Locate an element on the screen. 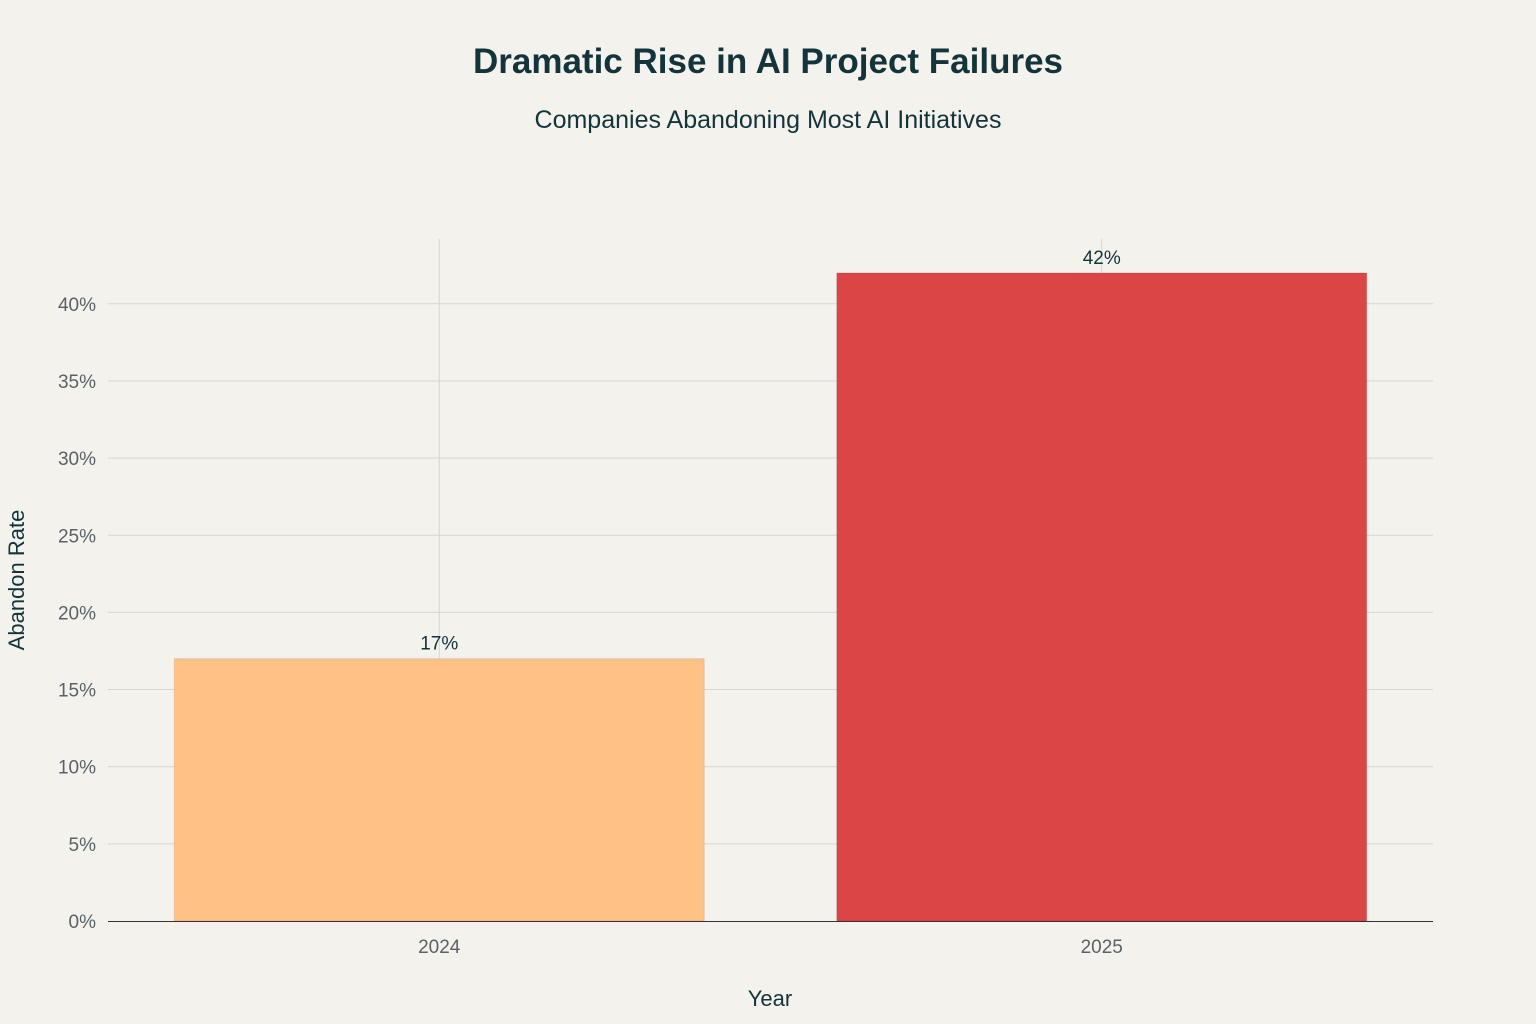 The height and width of the screenshot is (1024, 1536). x-tick-label: 2025 is located at coordinates (1102, 947).